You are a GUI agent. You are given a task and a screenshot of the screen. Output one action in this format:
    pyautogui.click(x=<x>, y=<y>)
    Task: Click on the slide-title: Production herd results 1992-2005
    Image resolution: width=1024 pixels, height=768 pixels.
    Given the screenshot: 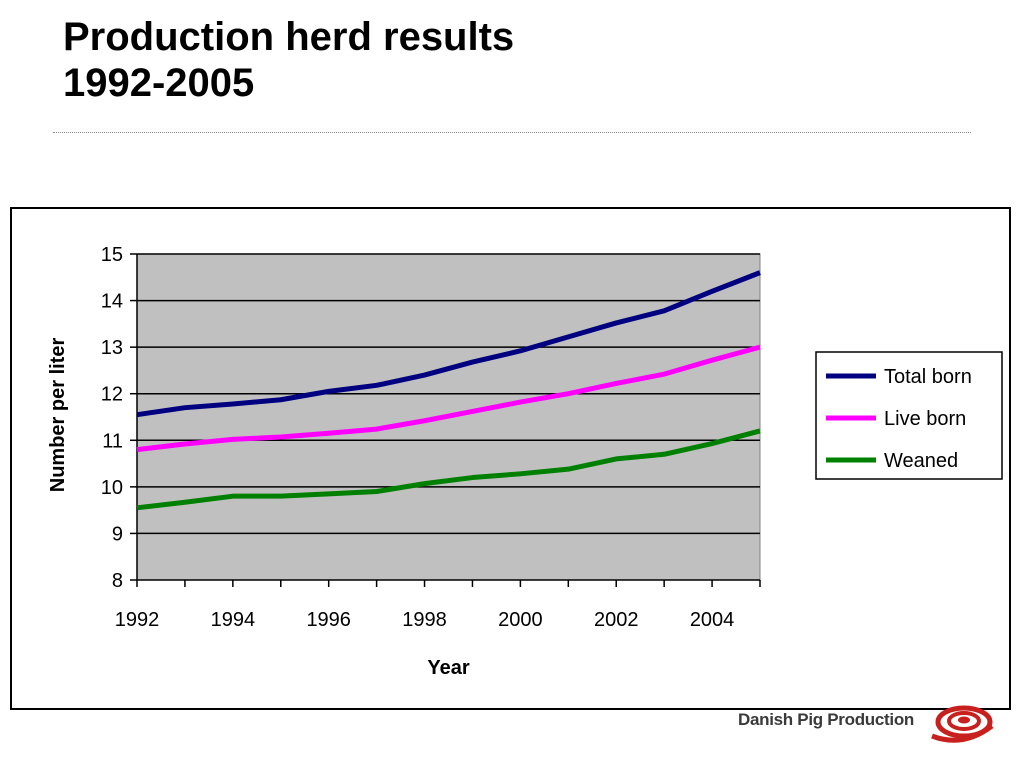 What is the action you would take?
    pyautogui.click(x=288, y=60)
    